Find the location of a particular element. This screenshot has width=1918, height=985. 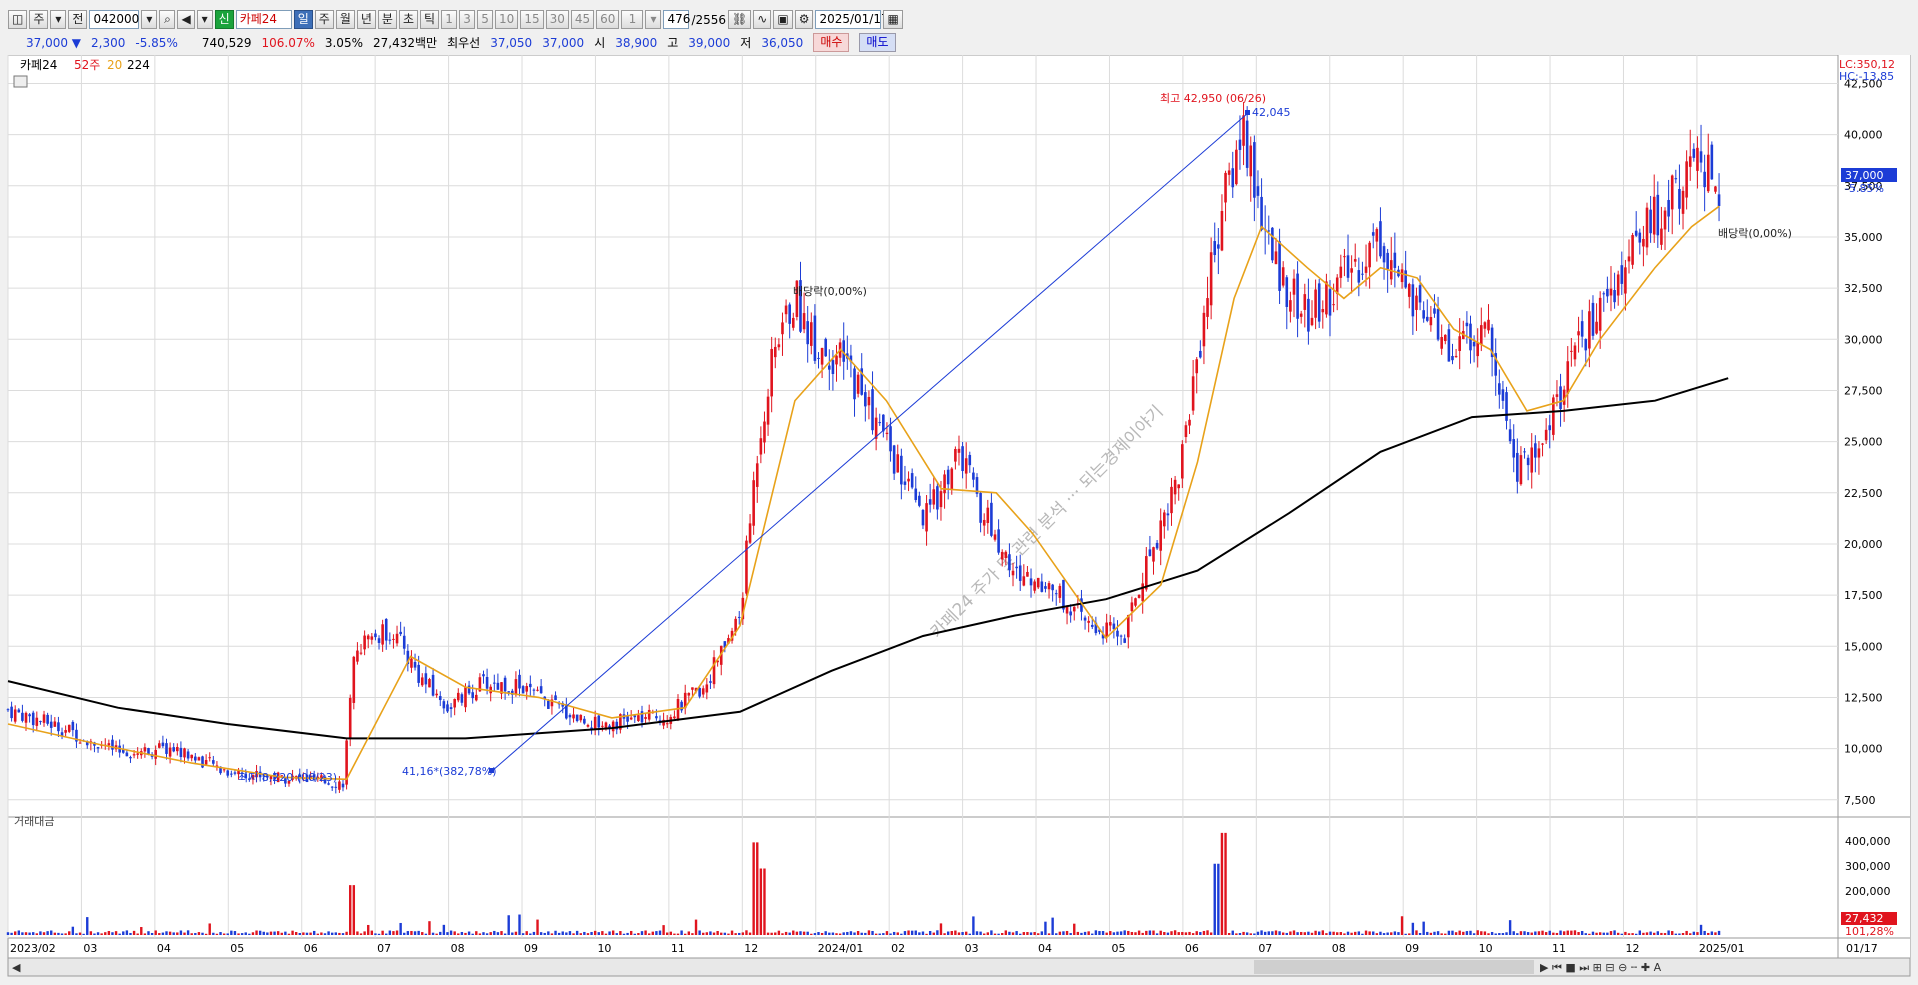

interval-10: 10 is located at coordinates (507, 19).